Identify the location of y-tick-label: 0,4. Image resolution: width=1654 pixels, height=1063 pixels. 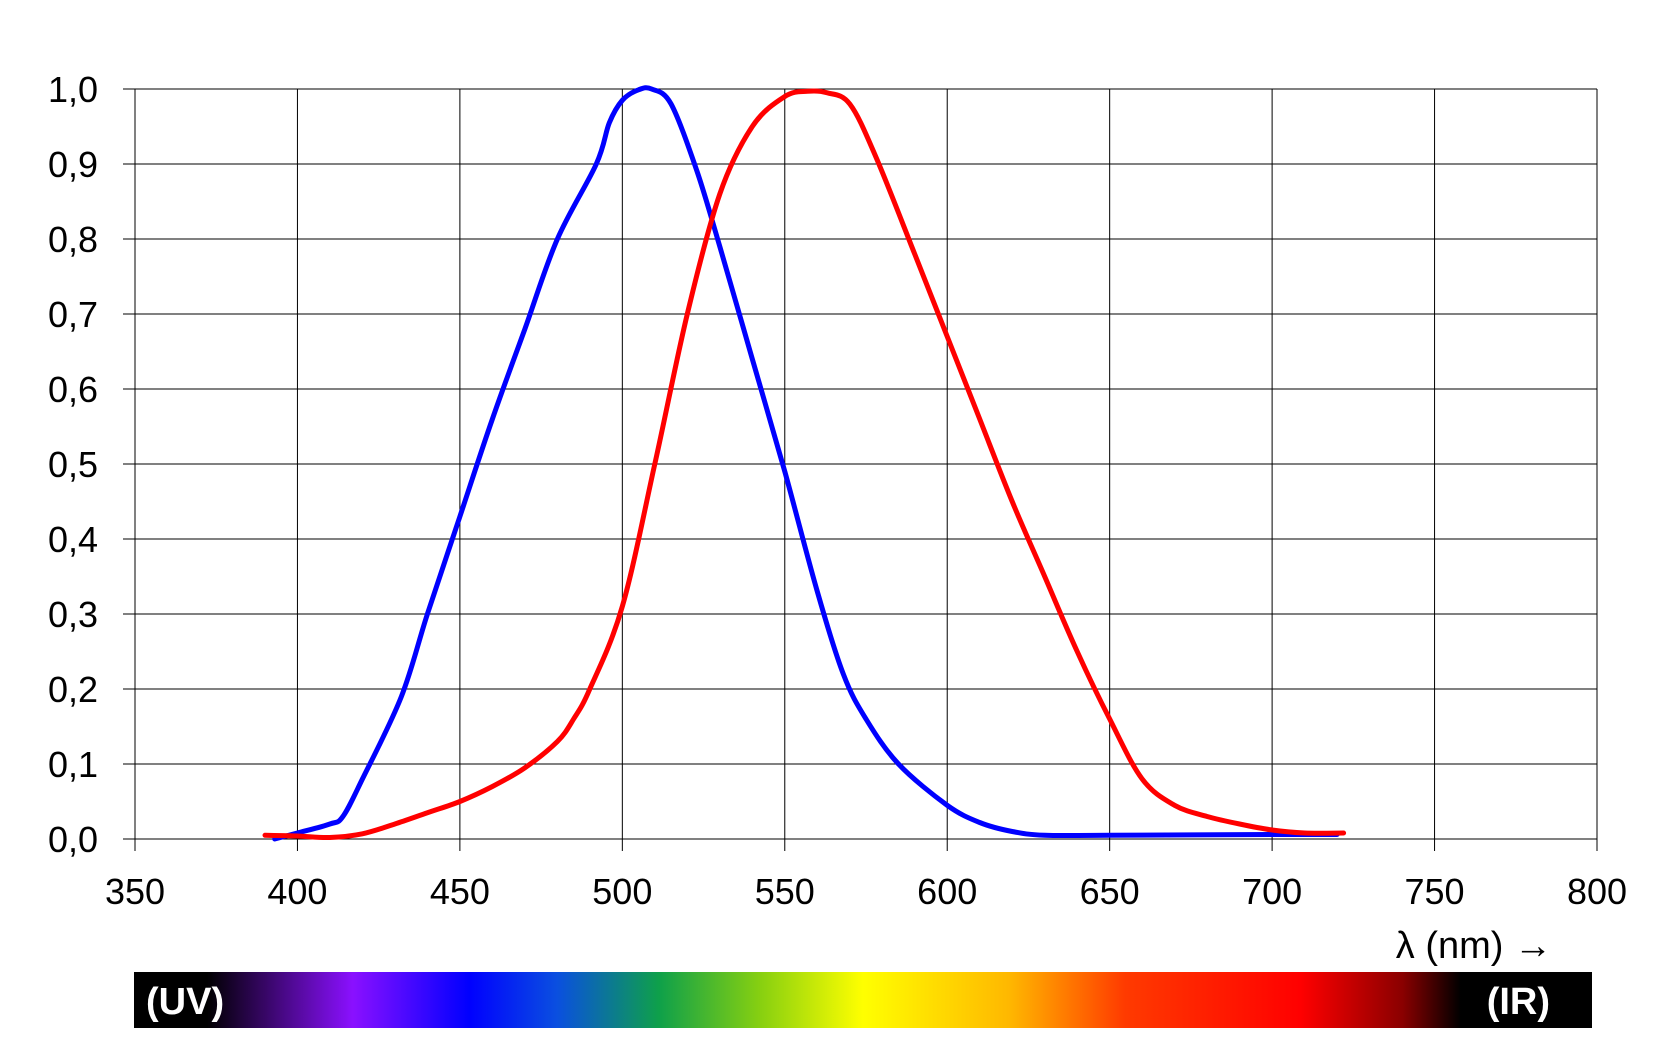
(73, 539).